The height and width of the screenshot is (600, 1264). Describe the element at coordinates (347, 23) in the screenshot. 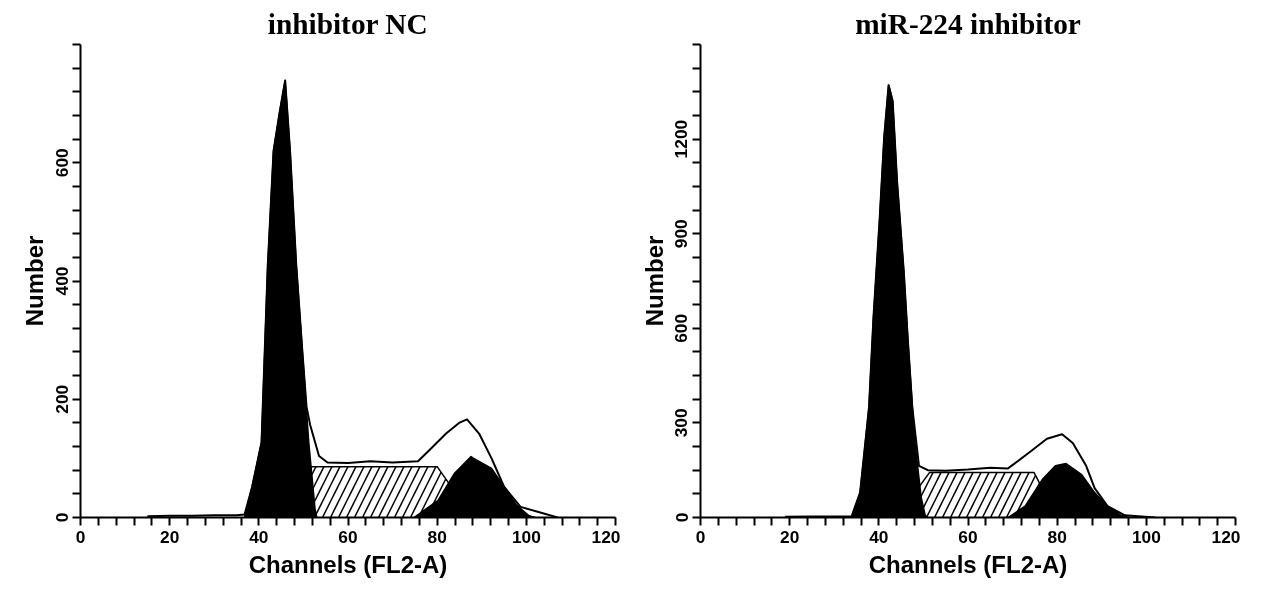

I see `chart-title: inhibitor NC` at that location.